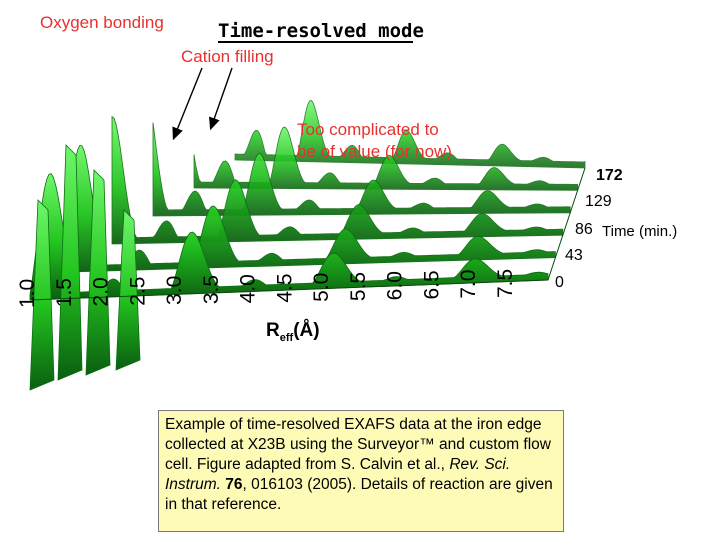 The height and width of the screenshot is (540, 720). Describe the element at coordinates (137, 290) in the screenshot. I see `x-tick-label: 2.5` at that location.